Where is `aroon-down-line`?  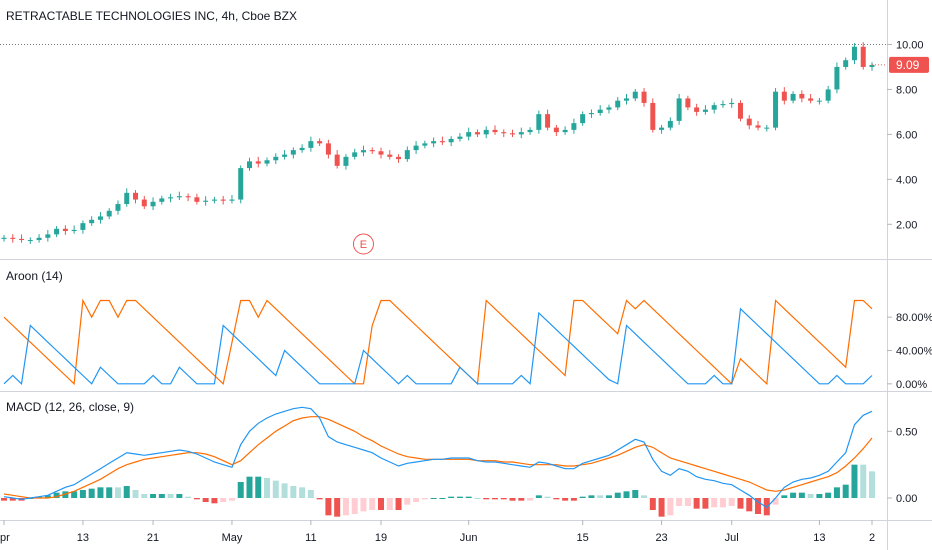
aroon-down-line is located at coordinates (438, 346).